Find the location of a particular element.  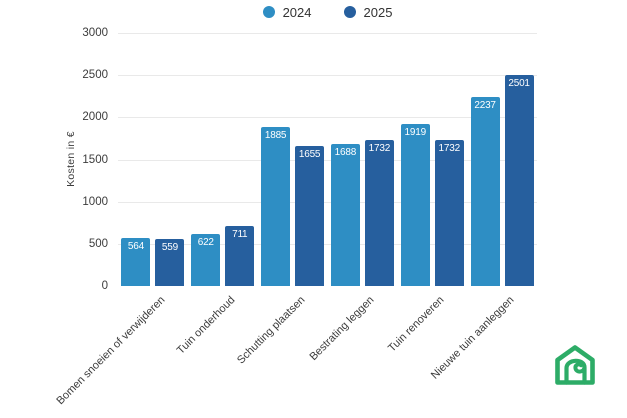

bar-2024: 1919 is located at coordinates (415, 205).